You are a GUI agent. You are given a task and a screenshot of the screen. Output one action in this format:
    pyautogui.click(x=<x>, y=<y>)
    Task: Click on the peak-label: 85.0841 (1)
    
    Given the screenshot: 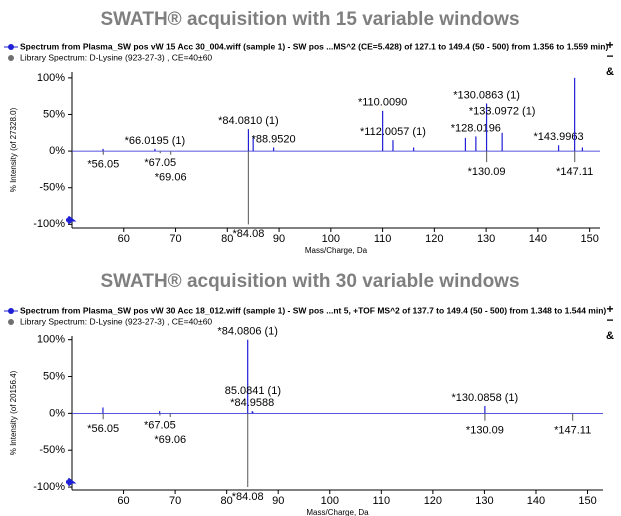 What is the action you would take?
    pyautogui.click(x=253, y=391)
    